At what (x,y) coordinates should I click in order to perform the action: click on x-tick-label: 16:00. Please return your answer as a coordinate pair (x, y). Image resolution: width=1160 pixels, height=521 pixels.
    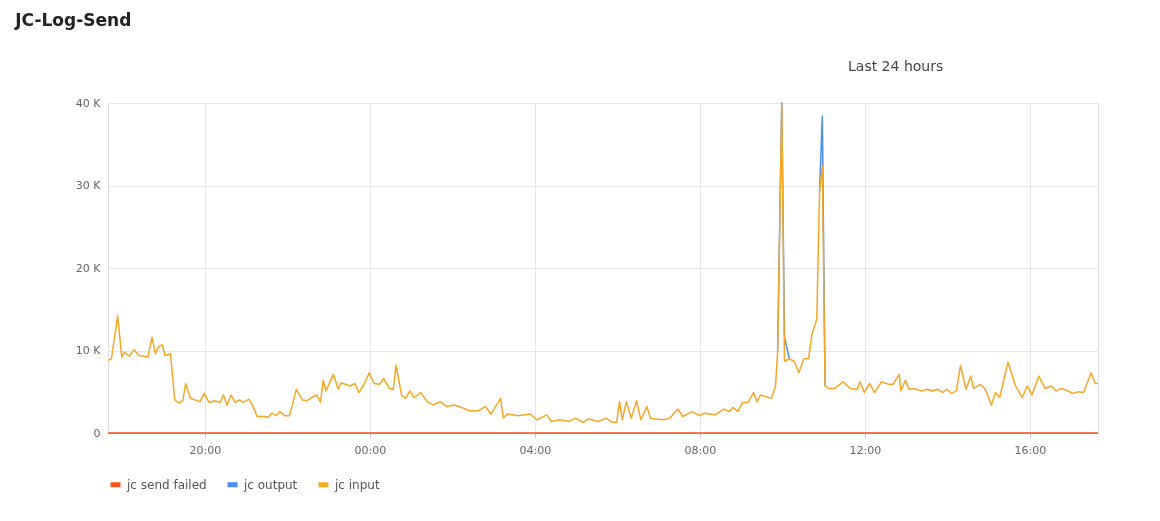
    Looking at the image, I should click on (1030, 450).